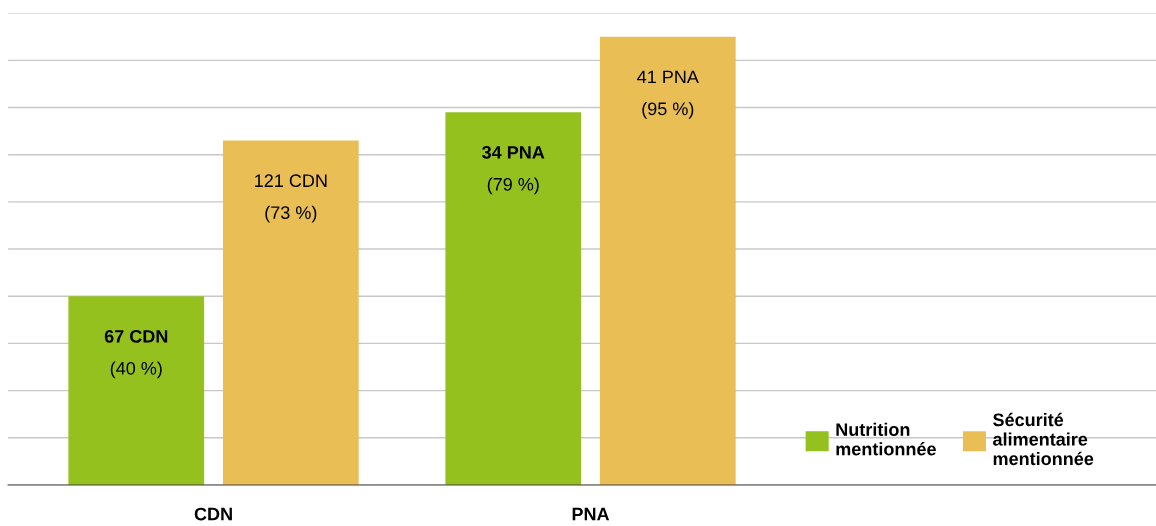 This screenshot has width=1156, height=526. Describe the element at coordinates (213, 514) in the screenshot. I see `x-tick-label: CDN` at that location.